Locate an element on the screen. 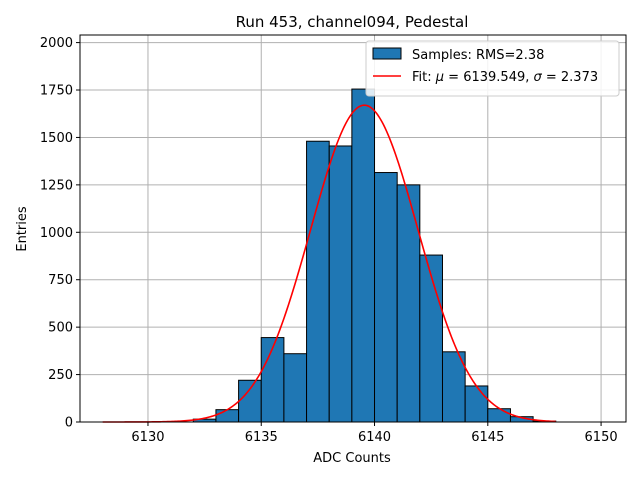 The width and height of the screenshot is (640, 480). y-tick-label: 250 is located at coordinates (60, 375).